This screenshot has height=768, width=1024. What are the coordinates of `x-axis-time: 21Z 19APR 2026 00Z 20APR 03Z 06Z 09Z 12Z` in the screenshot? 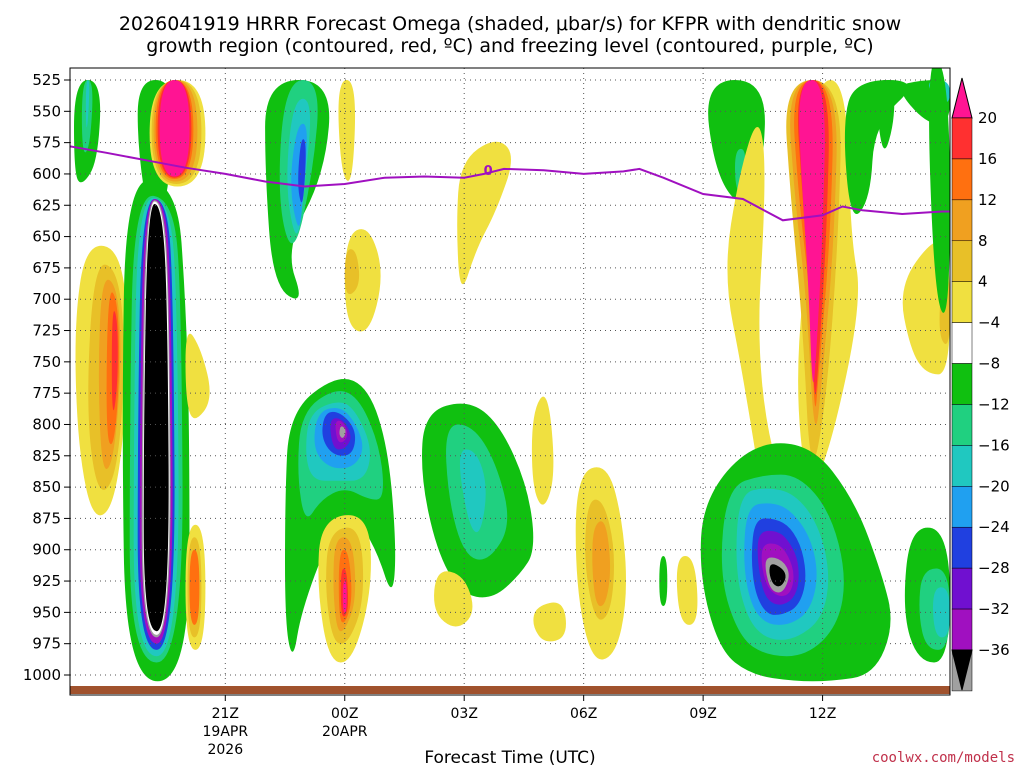 It's located at (519, 726).